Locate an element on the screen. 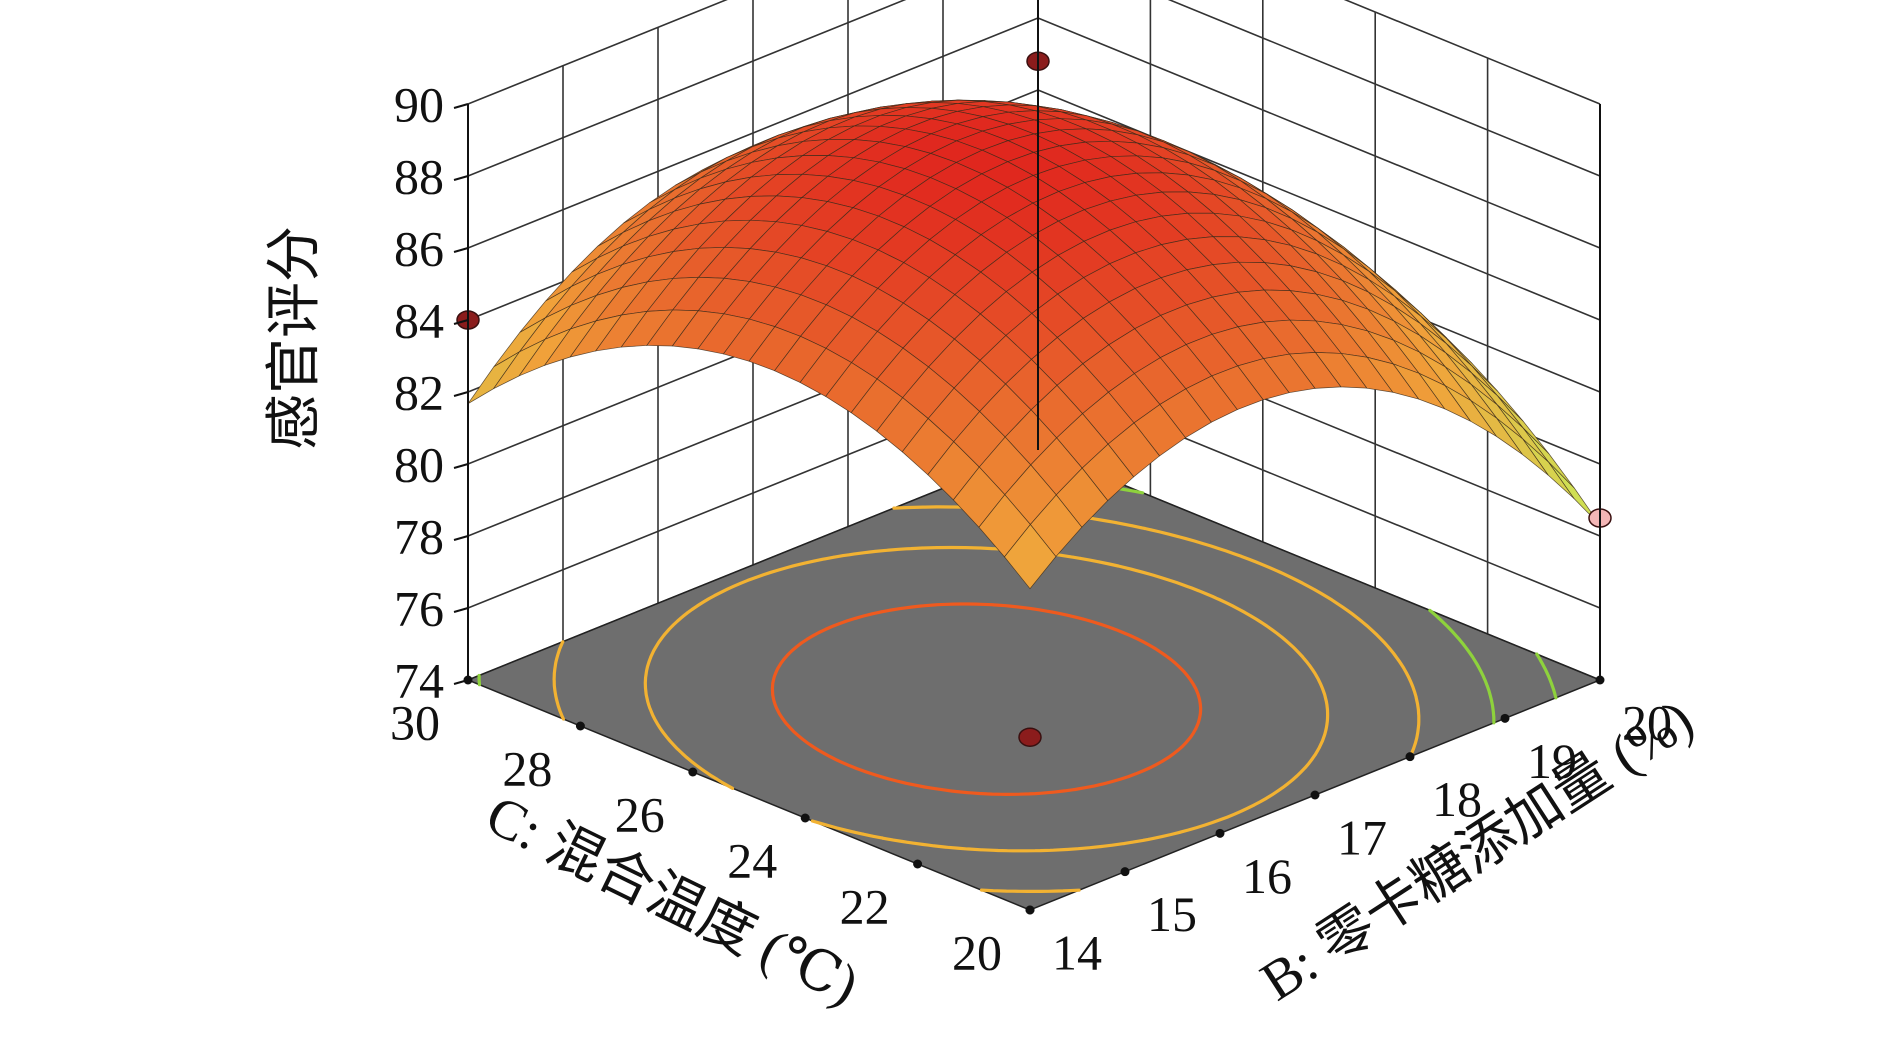 The image size is (1890, 1045). z-tick-label: 74 is located at coordinates (419, 680).